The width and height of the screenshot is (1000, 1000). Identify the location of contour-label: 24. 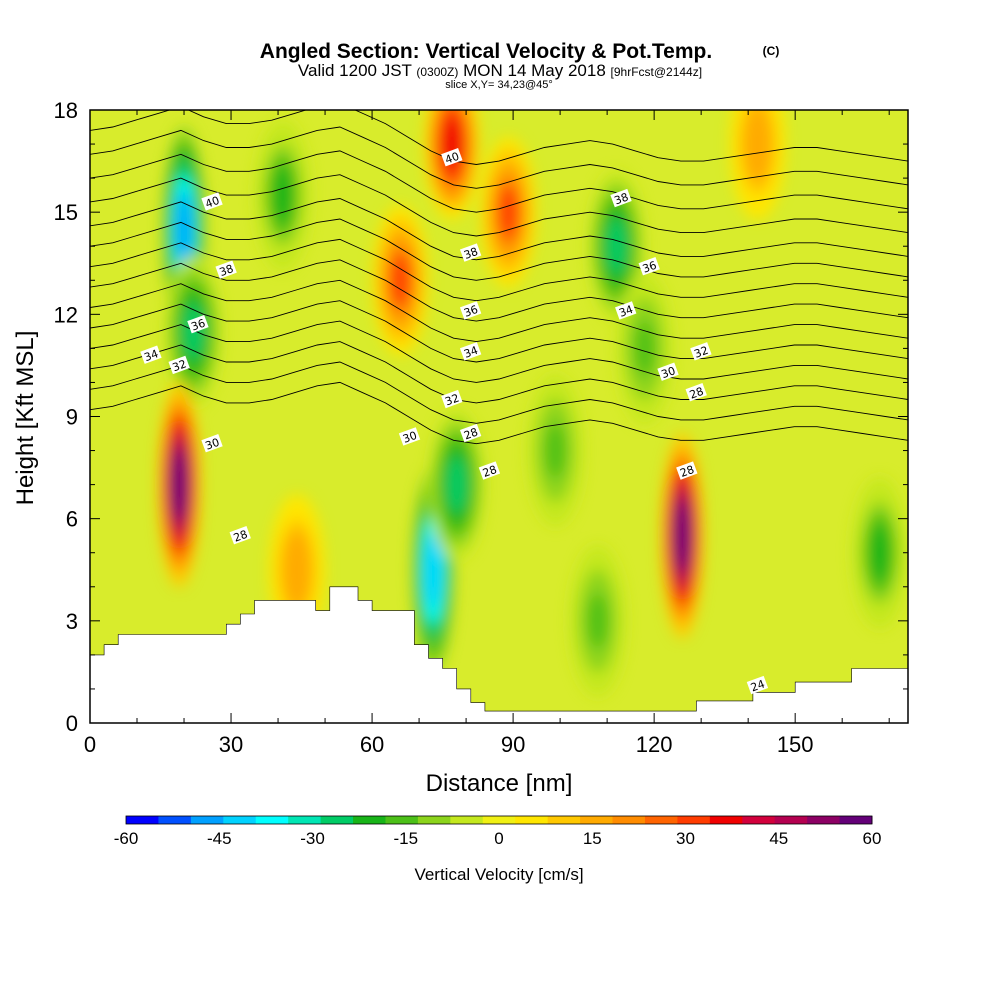
(757, 685).